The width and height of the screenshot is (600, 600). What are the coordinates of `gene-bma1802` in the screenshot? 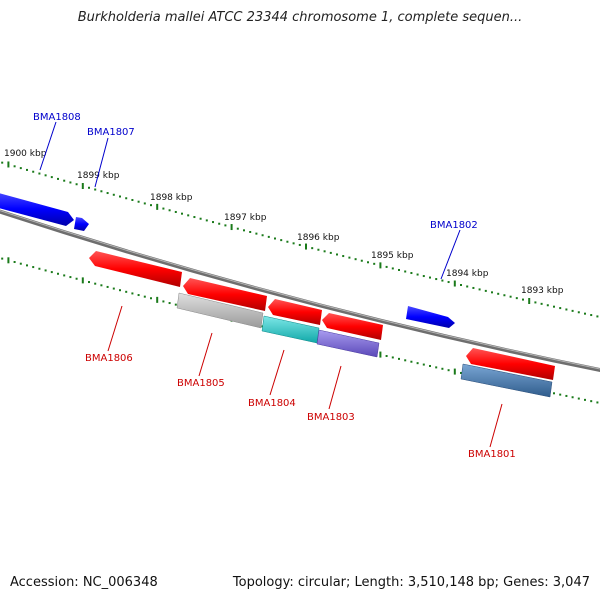 It's located at (430, 317).